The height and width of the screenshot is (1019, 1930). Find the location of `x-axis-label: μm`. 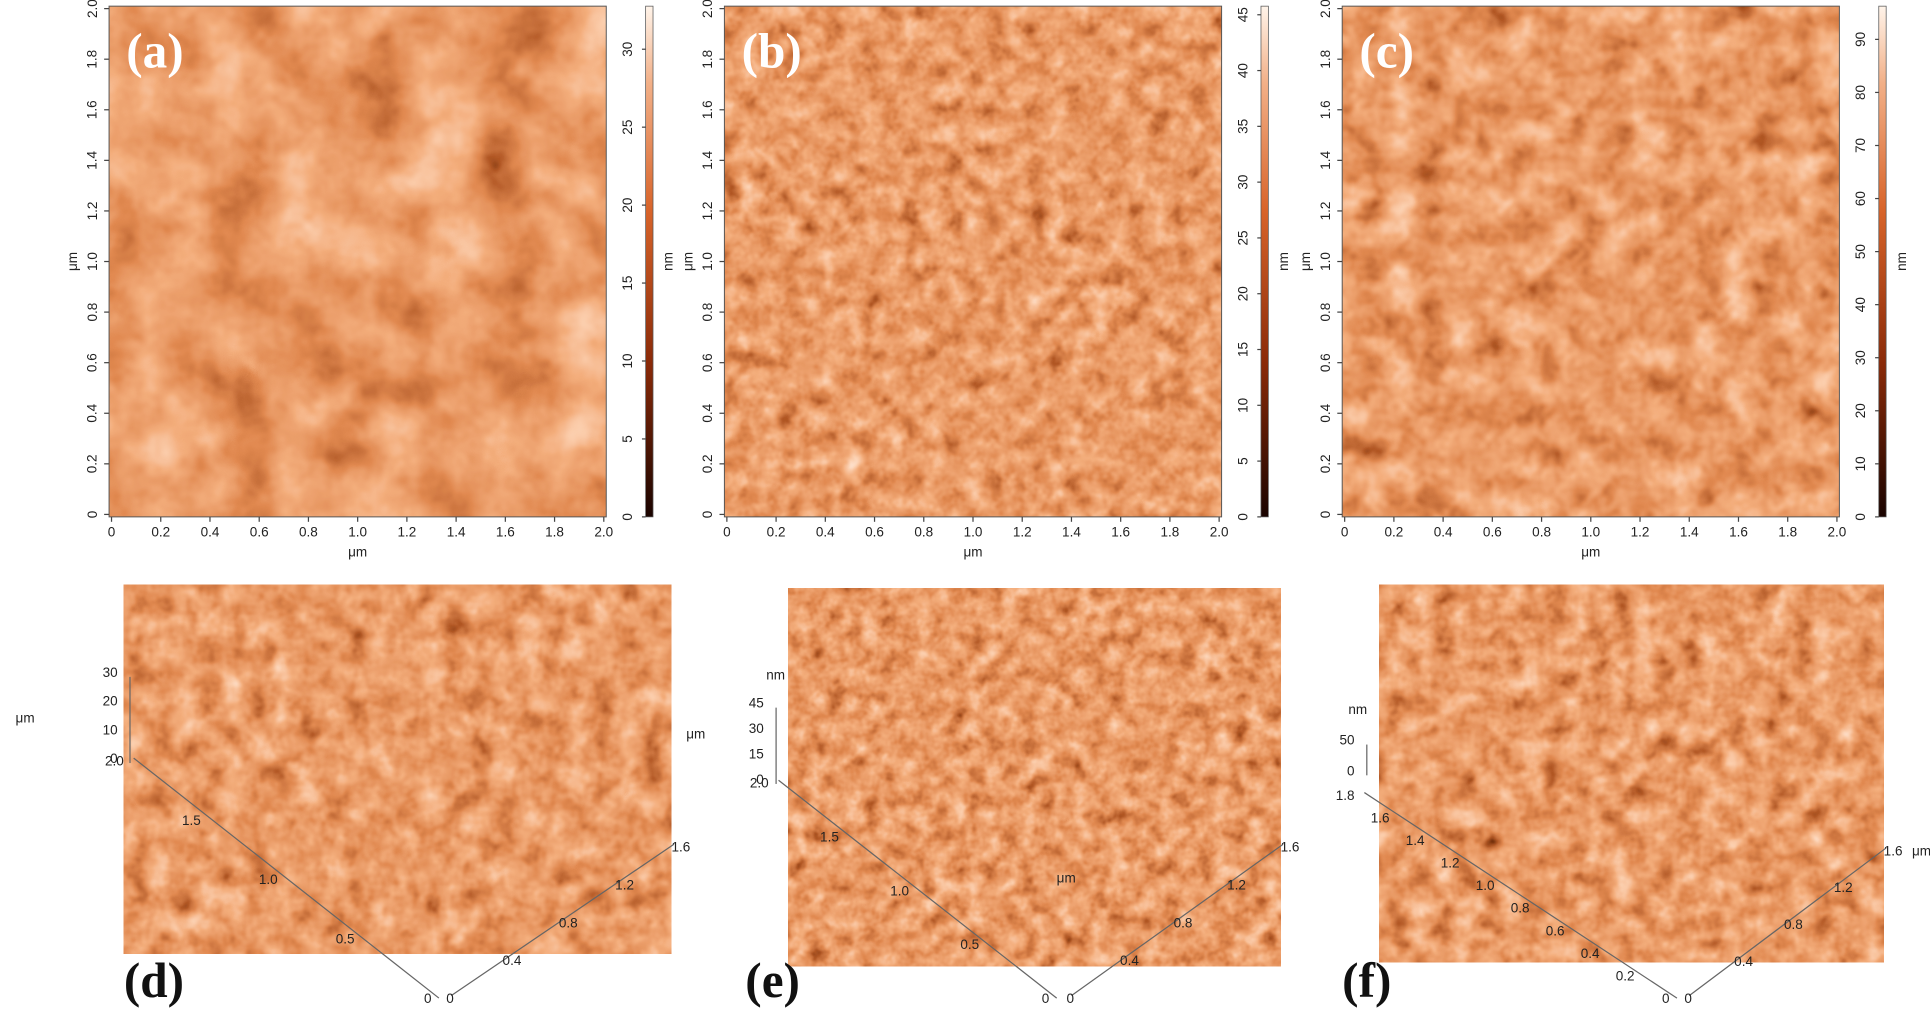

x-axis-label: μm is located at coordinates (1590, 551).